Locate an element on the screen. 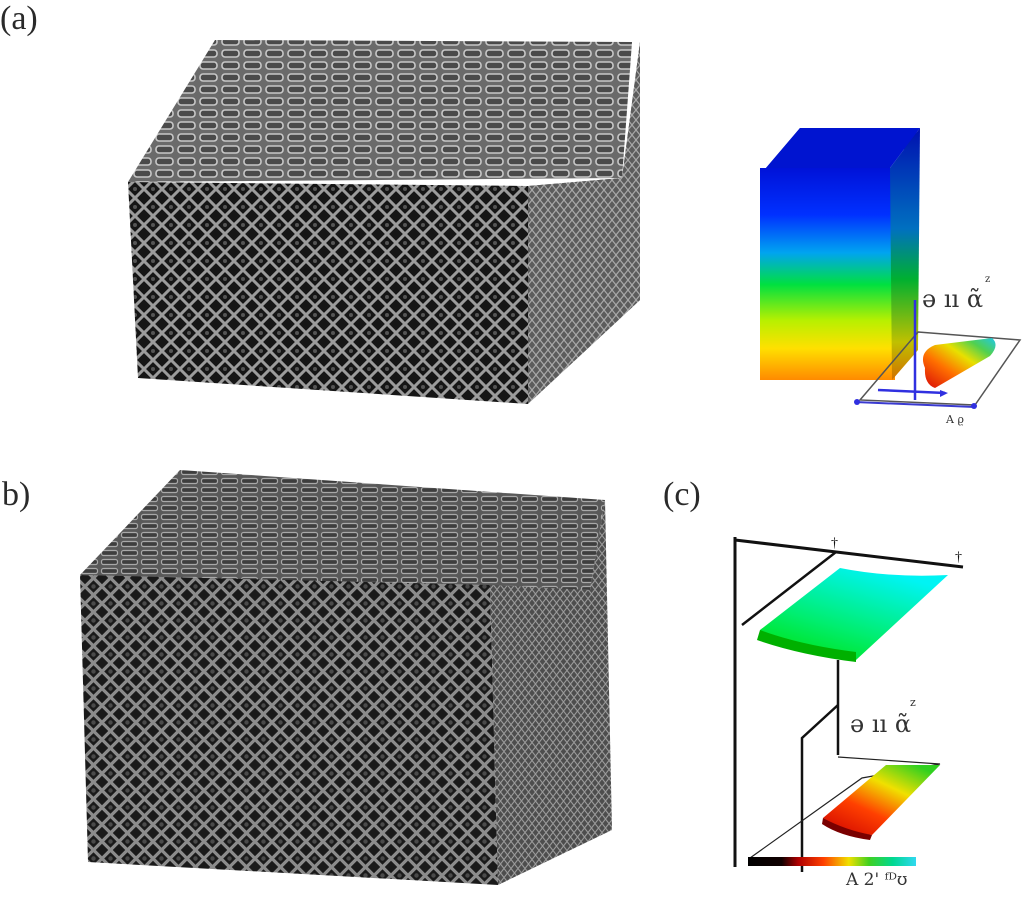 This screenshot has width=1024, height=913. annotation-c-sup: z is located at coordinates (913, 702).